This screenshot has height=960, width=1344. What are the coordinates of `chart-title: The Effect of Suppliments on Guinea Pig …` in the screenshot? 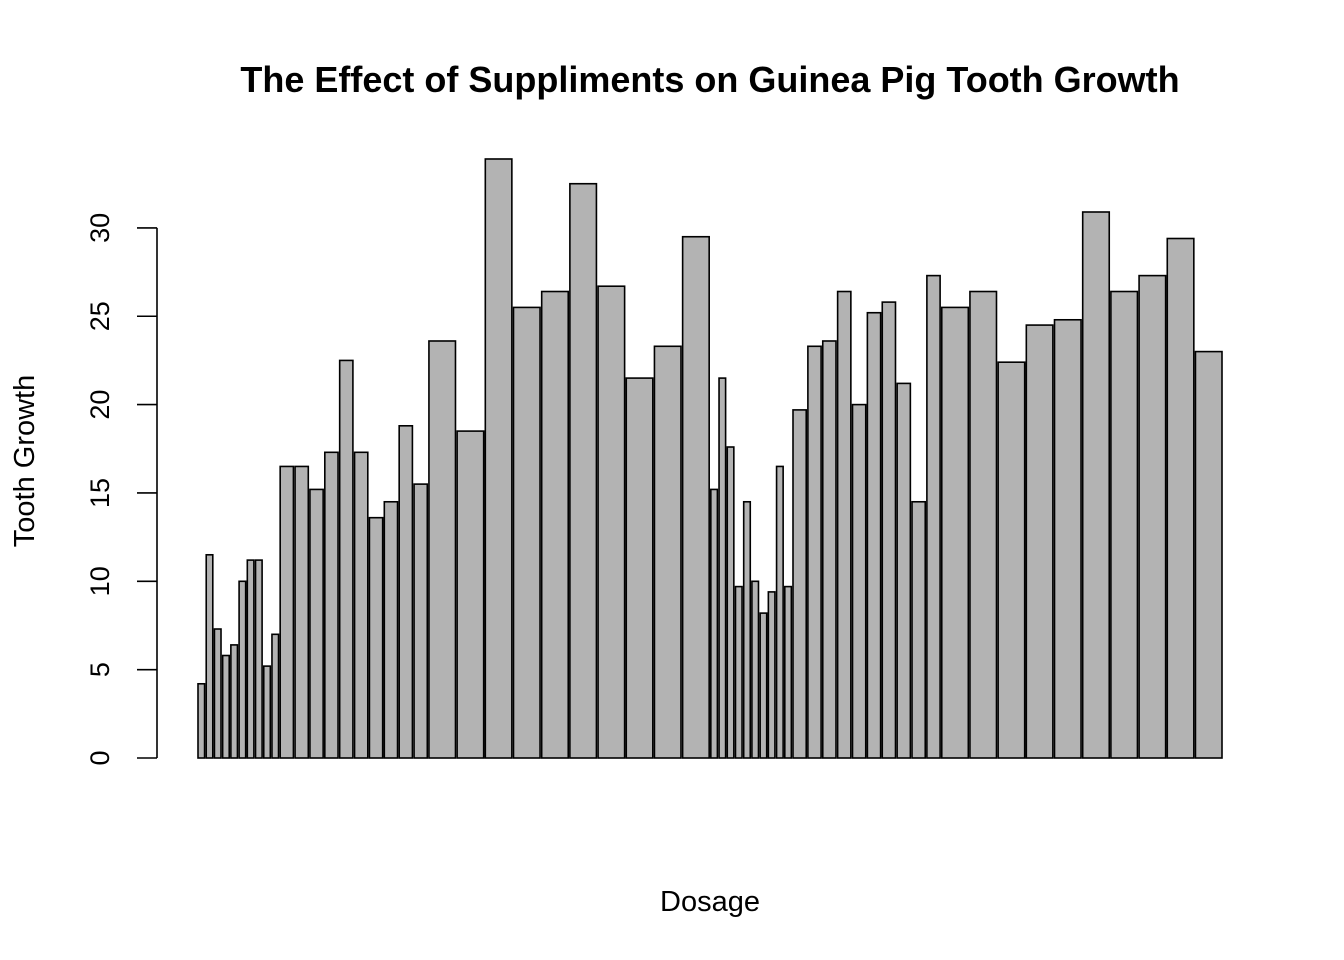 It's located at (709, 79).